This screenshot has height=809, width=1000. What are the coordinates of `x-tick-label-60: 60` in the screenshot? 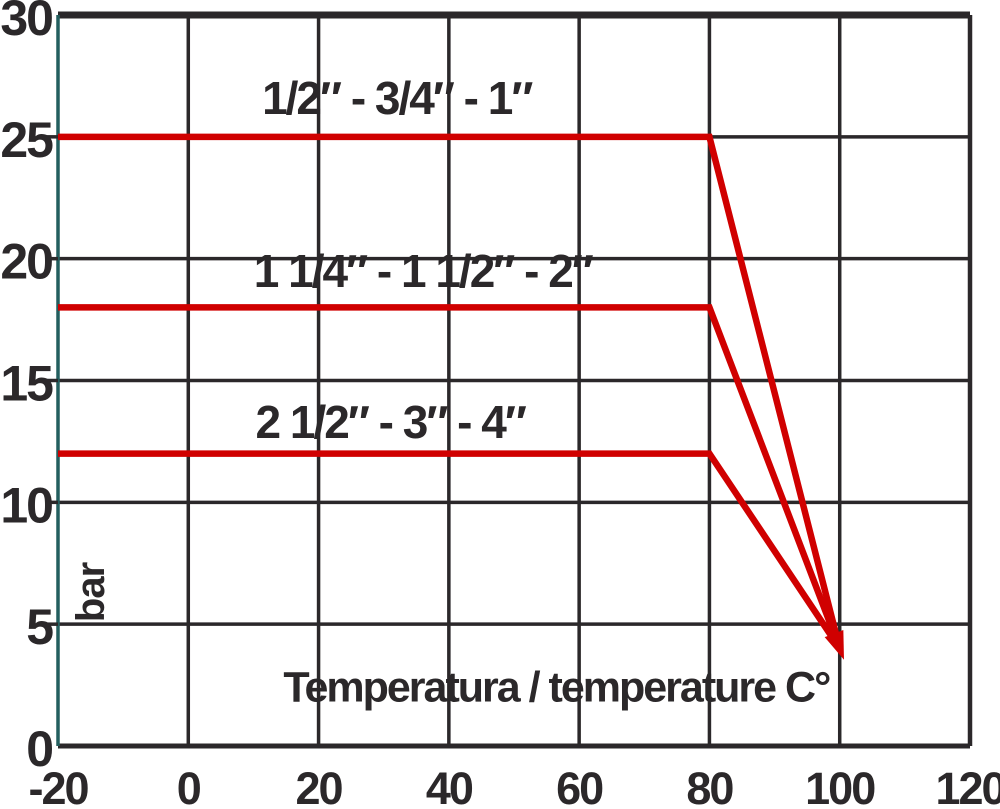 It's located at (579, 786).